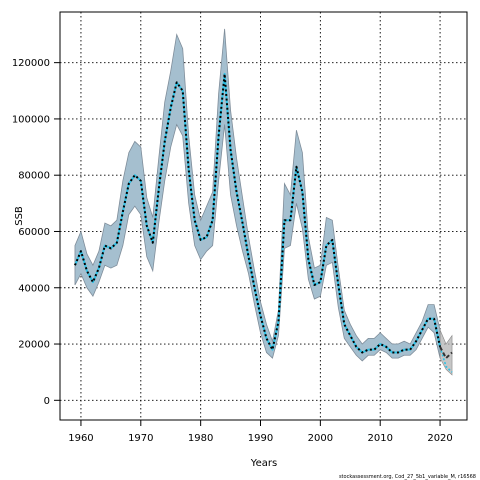  What do you see at coordinates (446, 359) in the screenshot?
I see `alternate-estimate-line` at bounding box center [446, 359].